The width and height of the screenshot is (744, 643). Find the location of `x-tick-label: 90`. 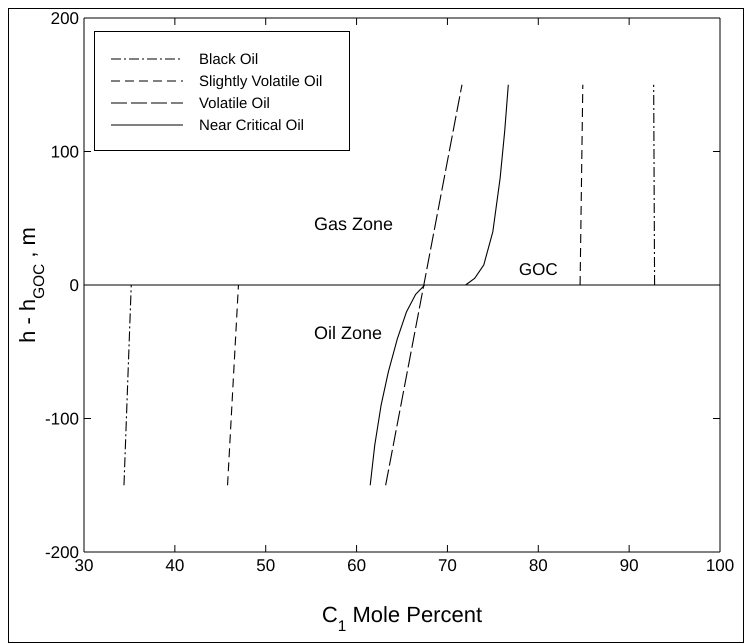

x-tick-label: 90 is located at coordinates (629, 566).